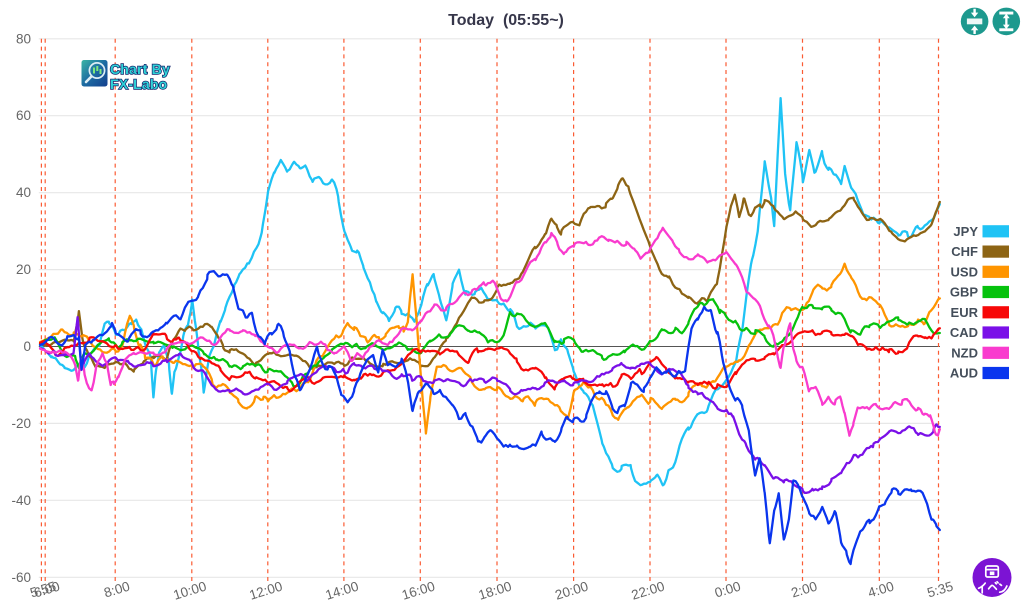  I want to click on svg-text: 8:00, so click(117, 590).